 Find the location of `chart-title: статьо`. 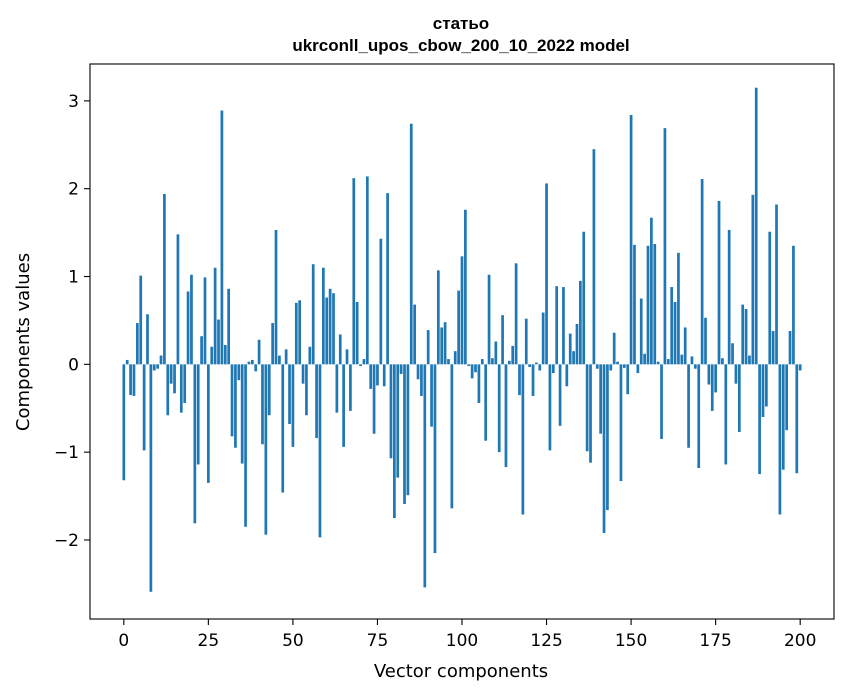

chart-title: статьо is located at coordinates (461, 23).